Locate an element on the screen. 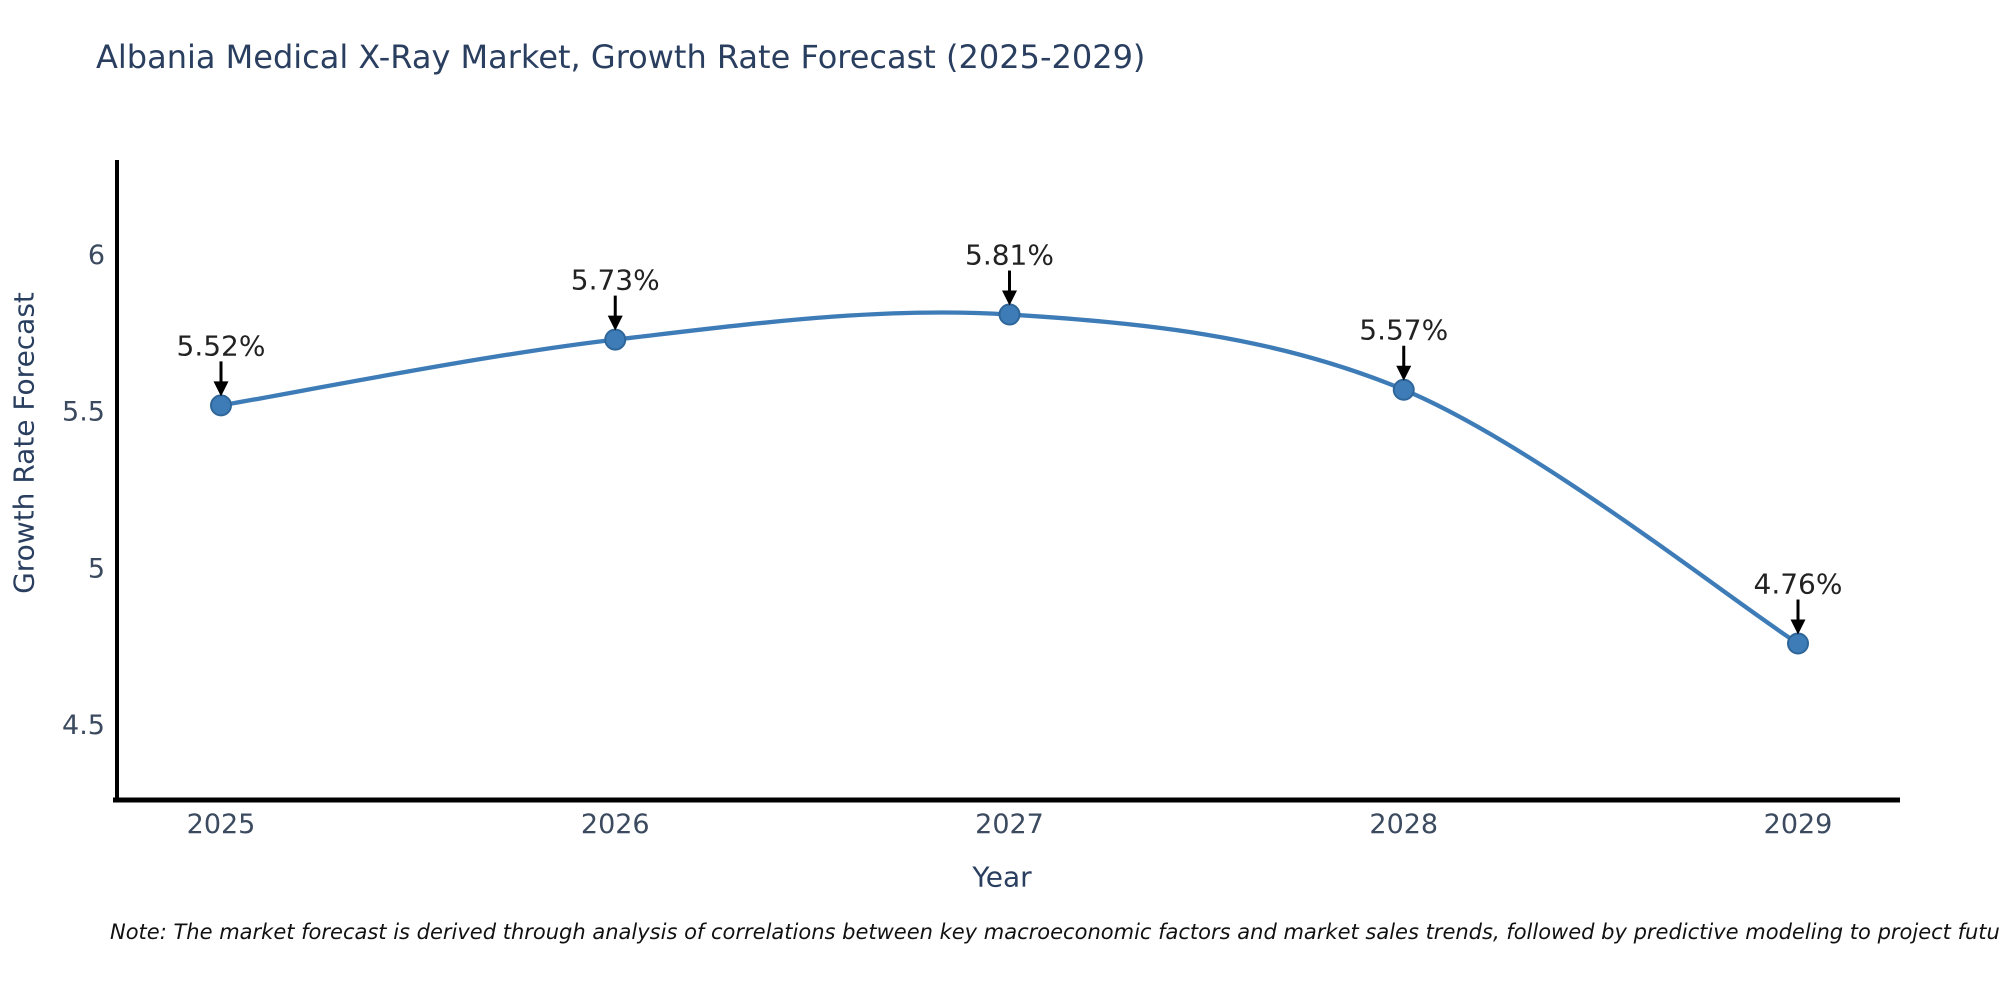  y-tick-label: 4.5 is located at coordinates (83, 725).